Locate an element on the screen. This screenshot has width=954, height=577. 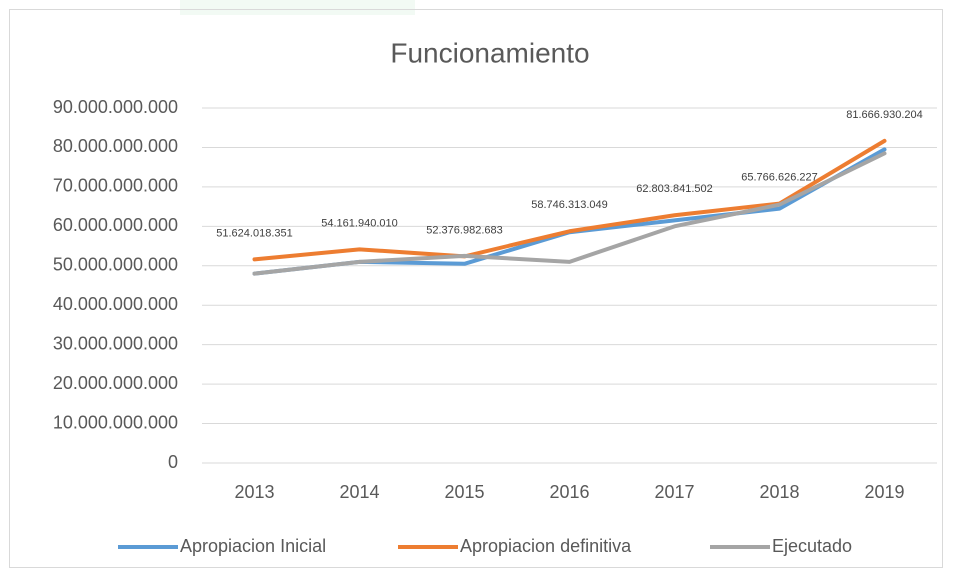
x-tick-label: 2019 is located at coordinates (884, 492).